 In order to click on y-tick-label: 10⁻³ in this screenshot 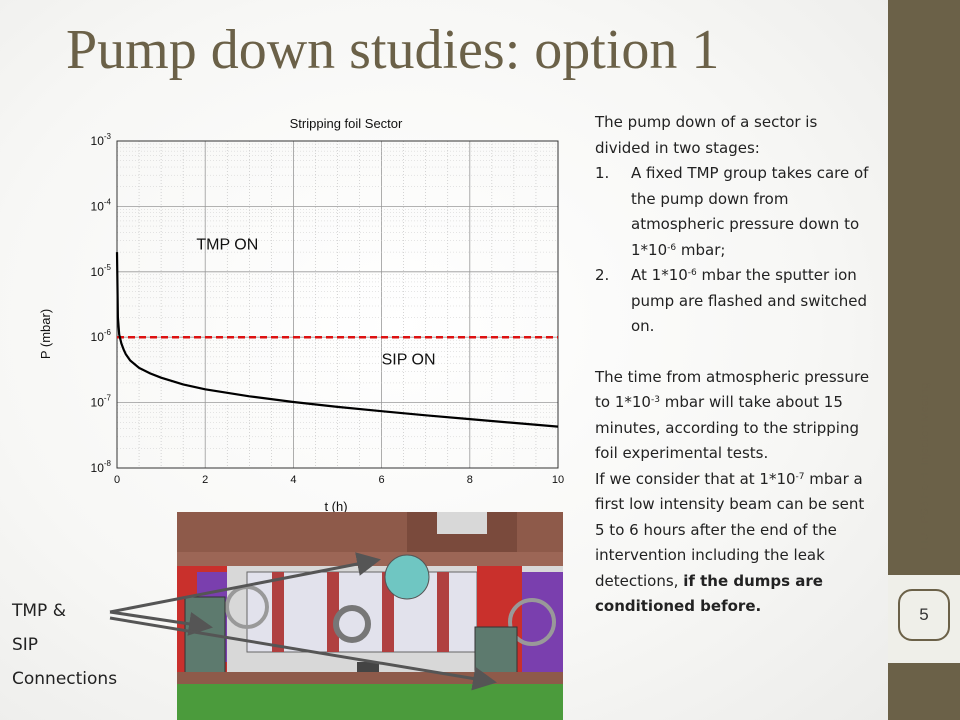, I will do `click(101, 140)`.